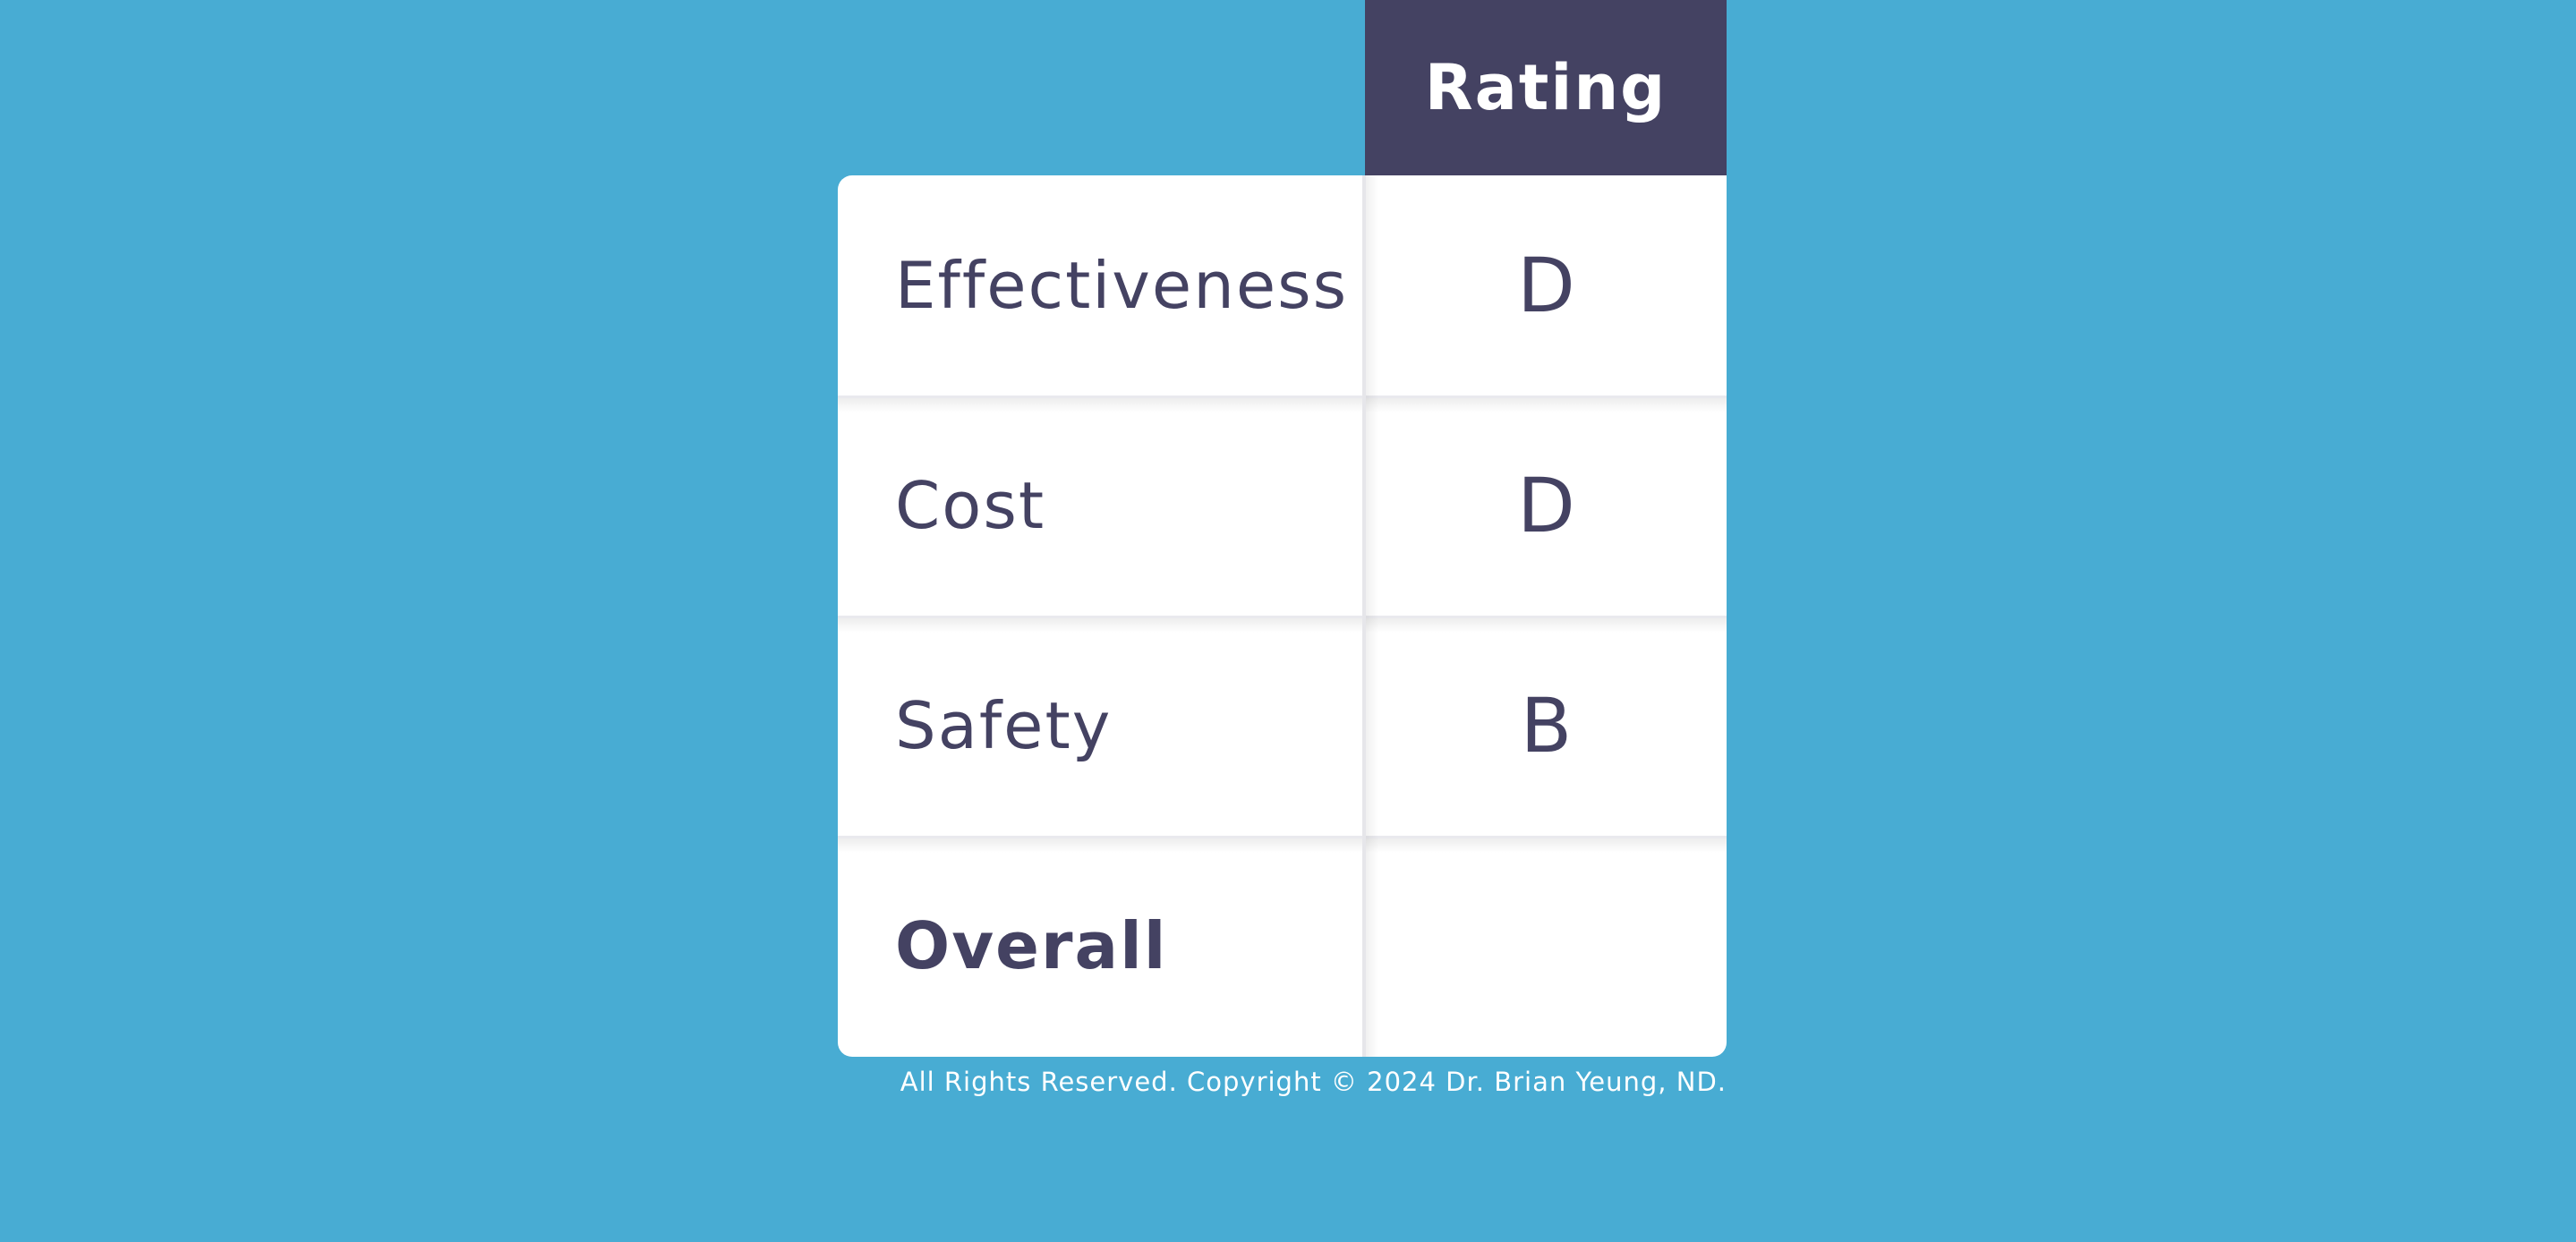 The width and height of the screenshot is (2576, 1242). What do you see at coordinates (970, 506) in the screenshot?
I see `row-label-cost: Cost` at bounding box center [970, 506].